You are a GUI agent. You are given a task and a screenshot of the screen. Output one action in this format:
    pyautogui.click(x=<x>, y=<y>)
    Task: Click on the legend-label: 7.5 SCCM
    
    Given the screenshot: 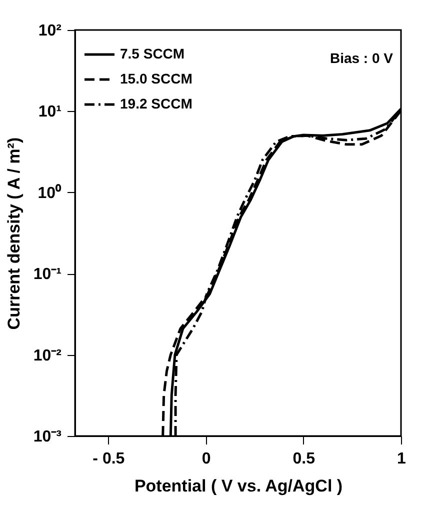 What is the action you would take?
    pyautogui.click(x=152, y=54)
    